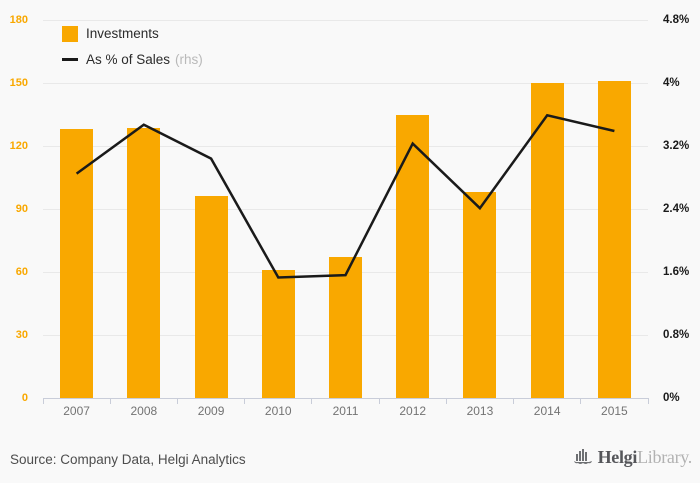 The height and width of the screenshot is (483, 700). I want to click on x-axis-line, so click(345, 398).